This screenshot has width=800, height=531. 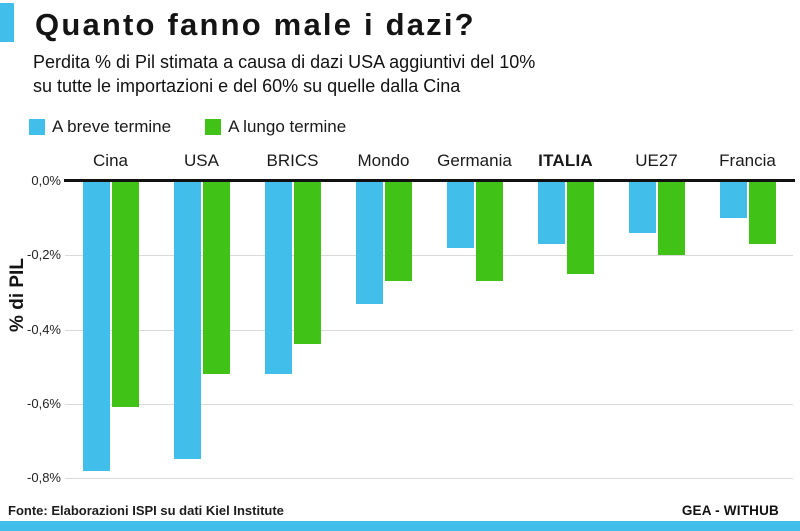 I want to click on page-title: Quanto fanno male i dazi?, so click(x=255, y=24).